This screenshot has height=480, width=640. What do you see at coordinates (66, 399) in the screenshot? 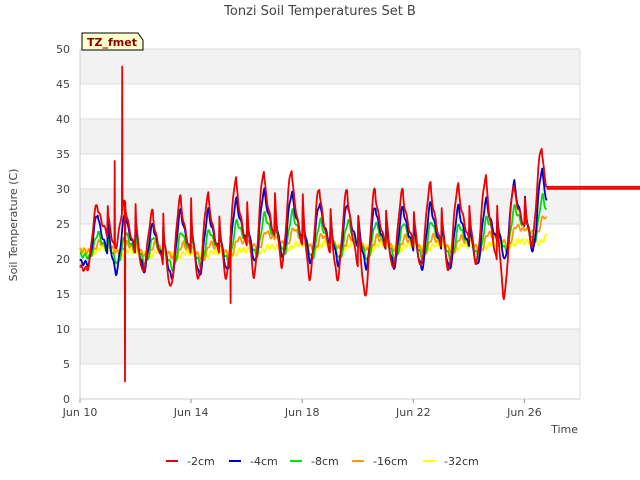
I see `y-tick-label: 0` at bounding box center [66, 399].